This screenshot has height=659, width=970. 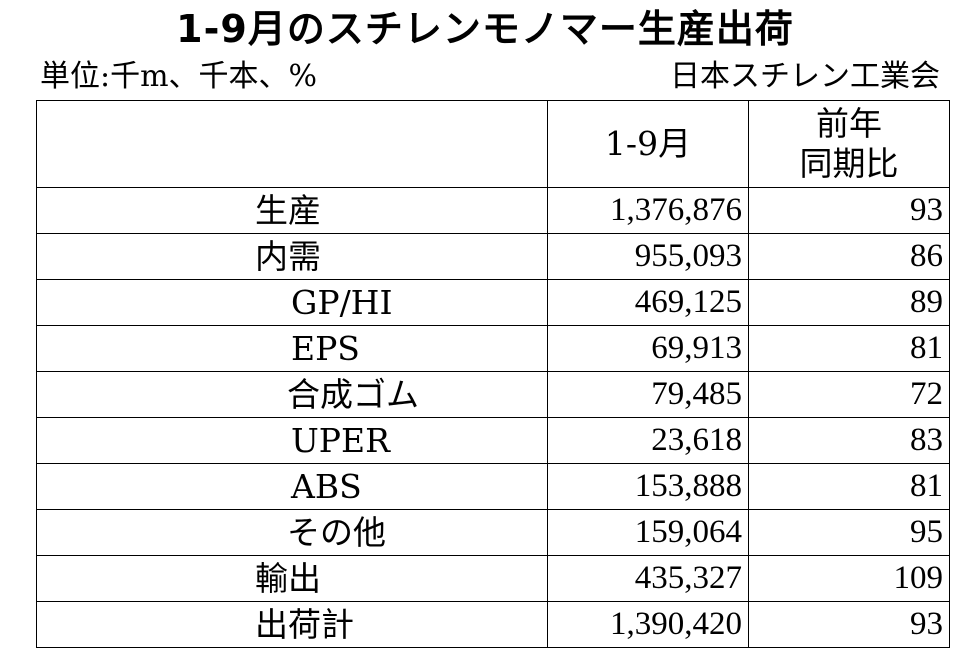 What do you see at coordinates (849, 123) in the screenshot?
I see `header-yoy-line1: 前年` at bounding box center [849, 123].